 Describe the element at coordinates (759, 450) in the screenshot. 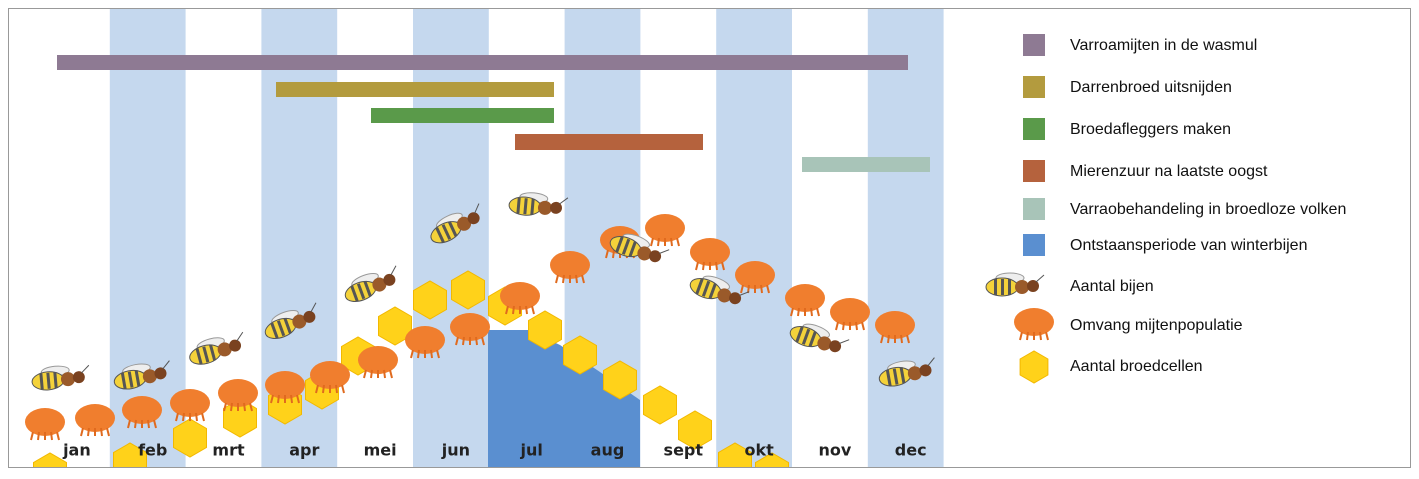

I see `month-label: okt` at that location.